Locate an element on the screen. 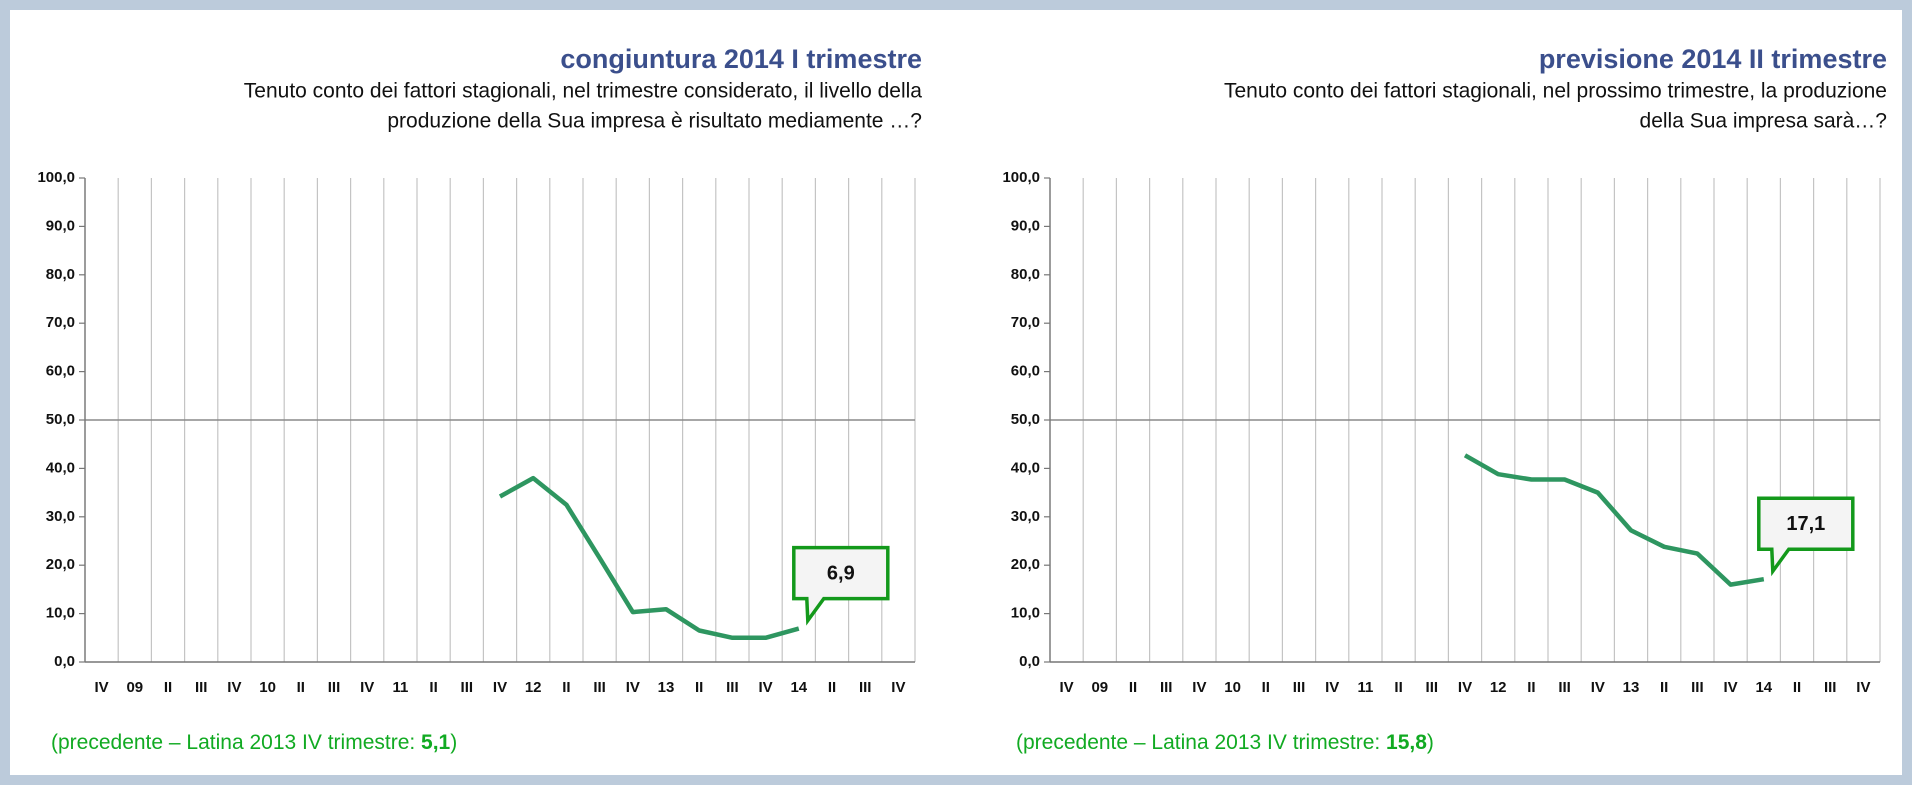  chart-subtitle: della Sua impresa sarà…? is located at coordinates (1763, 121).